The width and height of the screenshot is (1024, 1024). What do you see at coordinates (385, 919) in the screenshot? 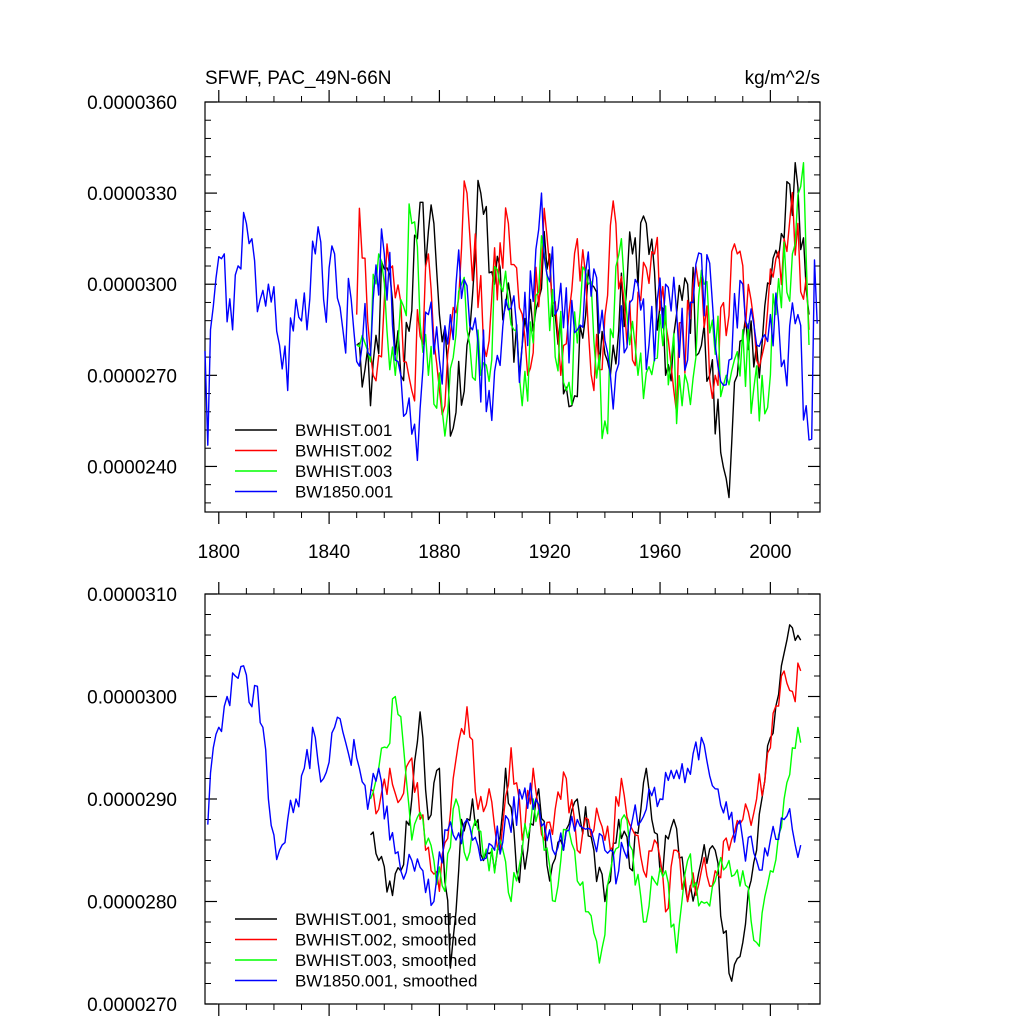
I see `legend-label: BWHIST.001, smoothed` at bounding box center [385, 919].